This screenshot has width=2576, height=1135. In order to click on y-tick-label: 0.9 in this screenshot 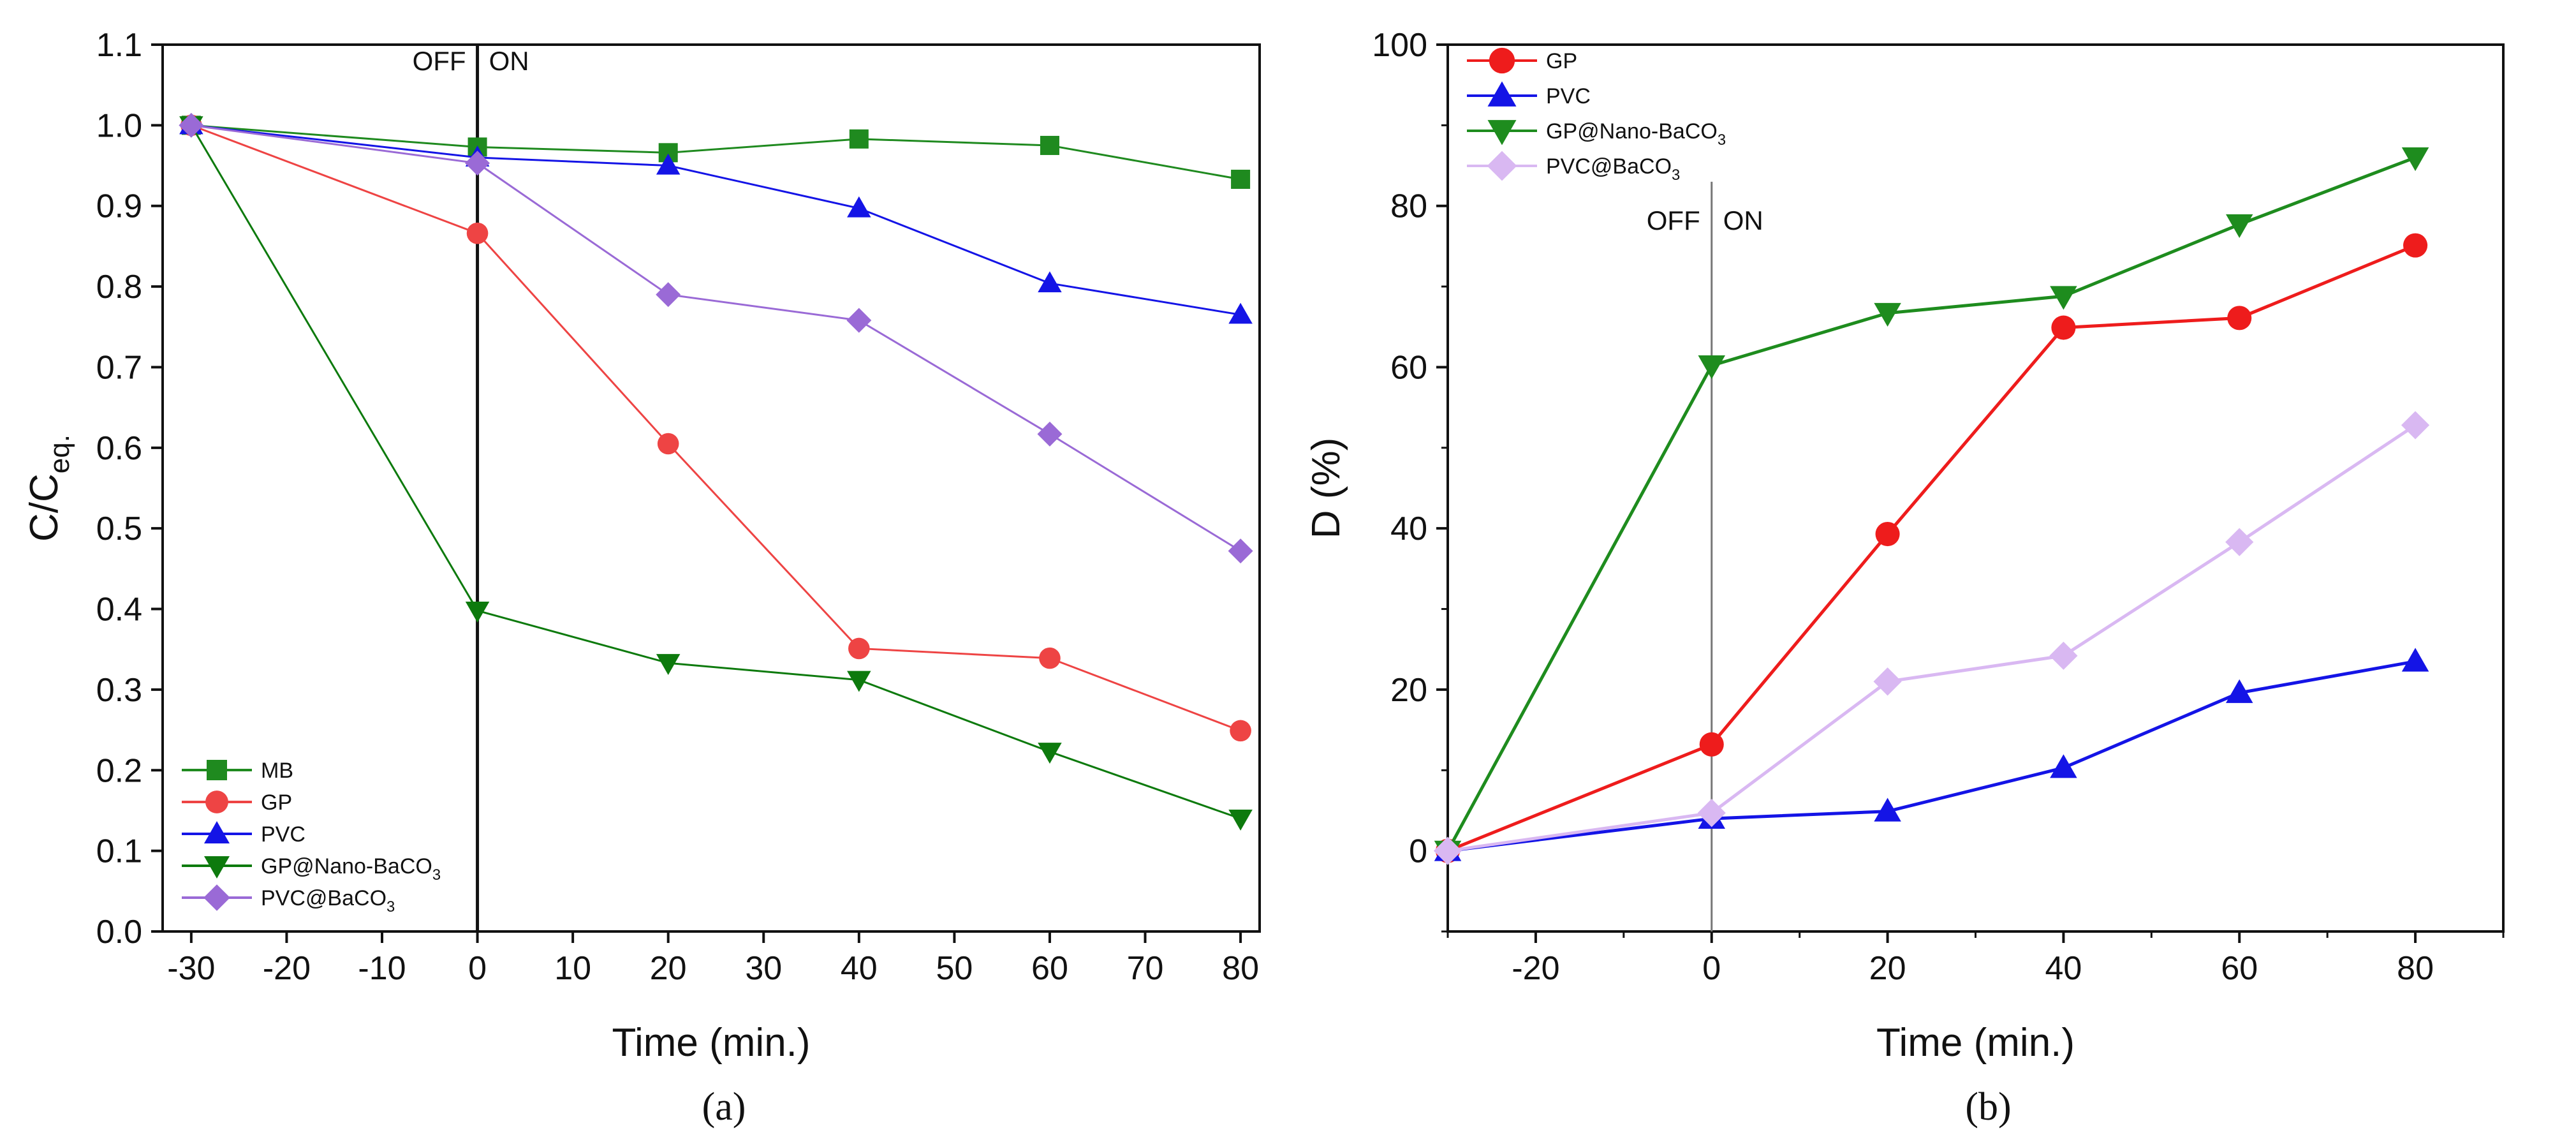, I will do `click(119, 207)`.